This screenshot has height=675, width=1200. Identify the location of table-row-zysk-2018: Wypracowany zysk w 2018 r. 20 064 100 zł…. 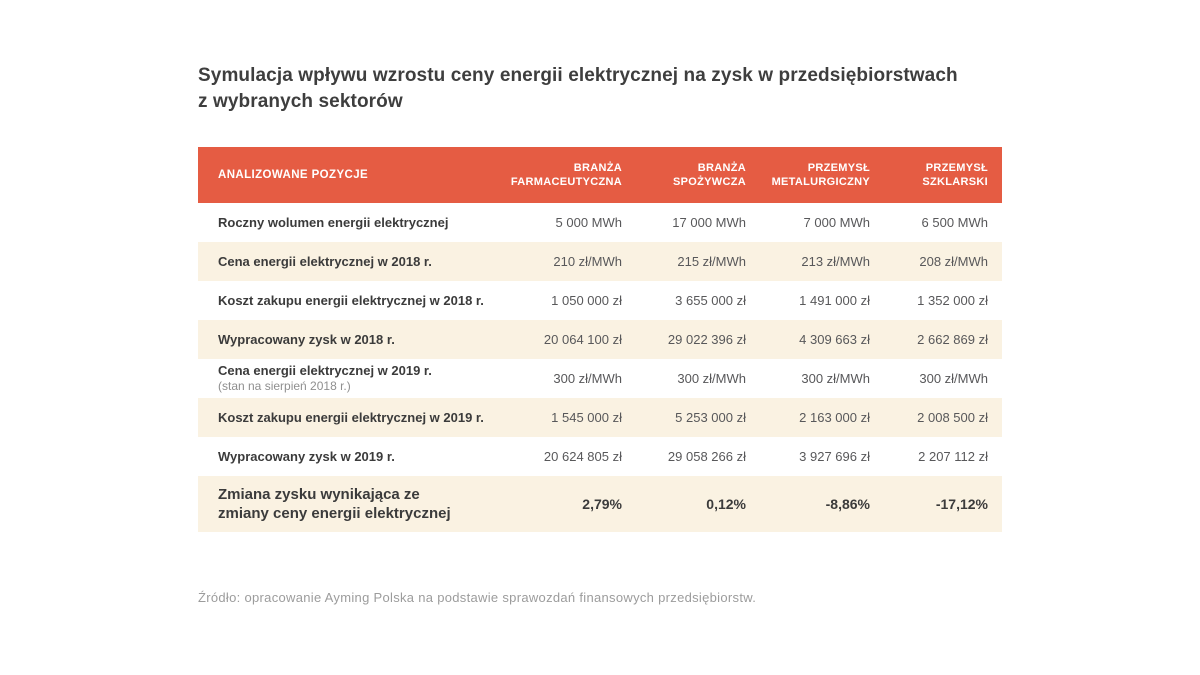
(600, 339).